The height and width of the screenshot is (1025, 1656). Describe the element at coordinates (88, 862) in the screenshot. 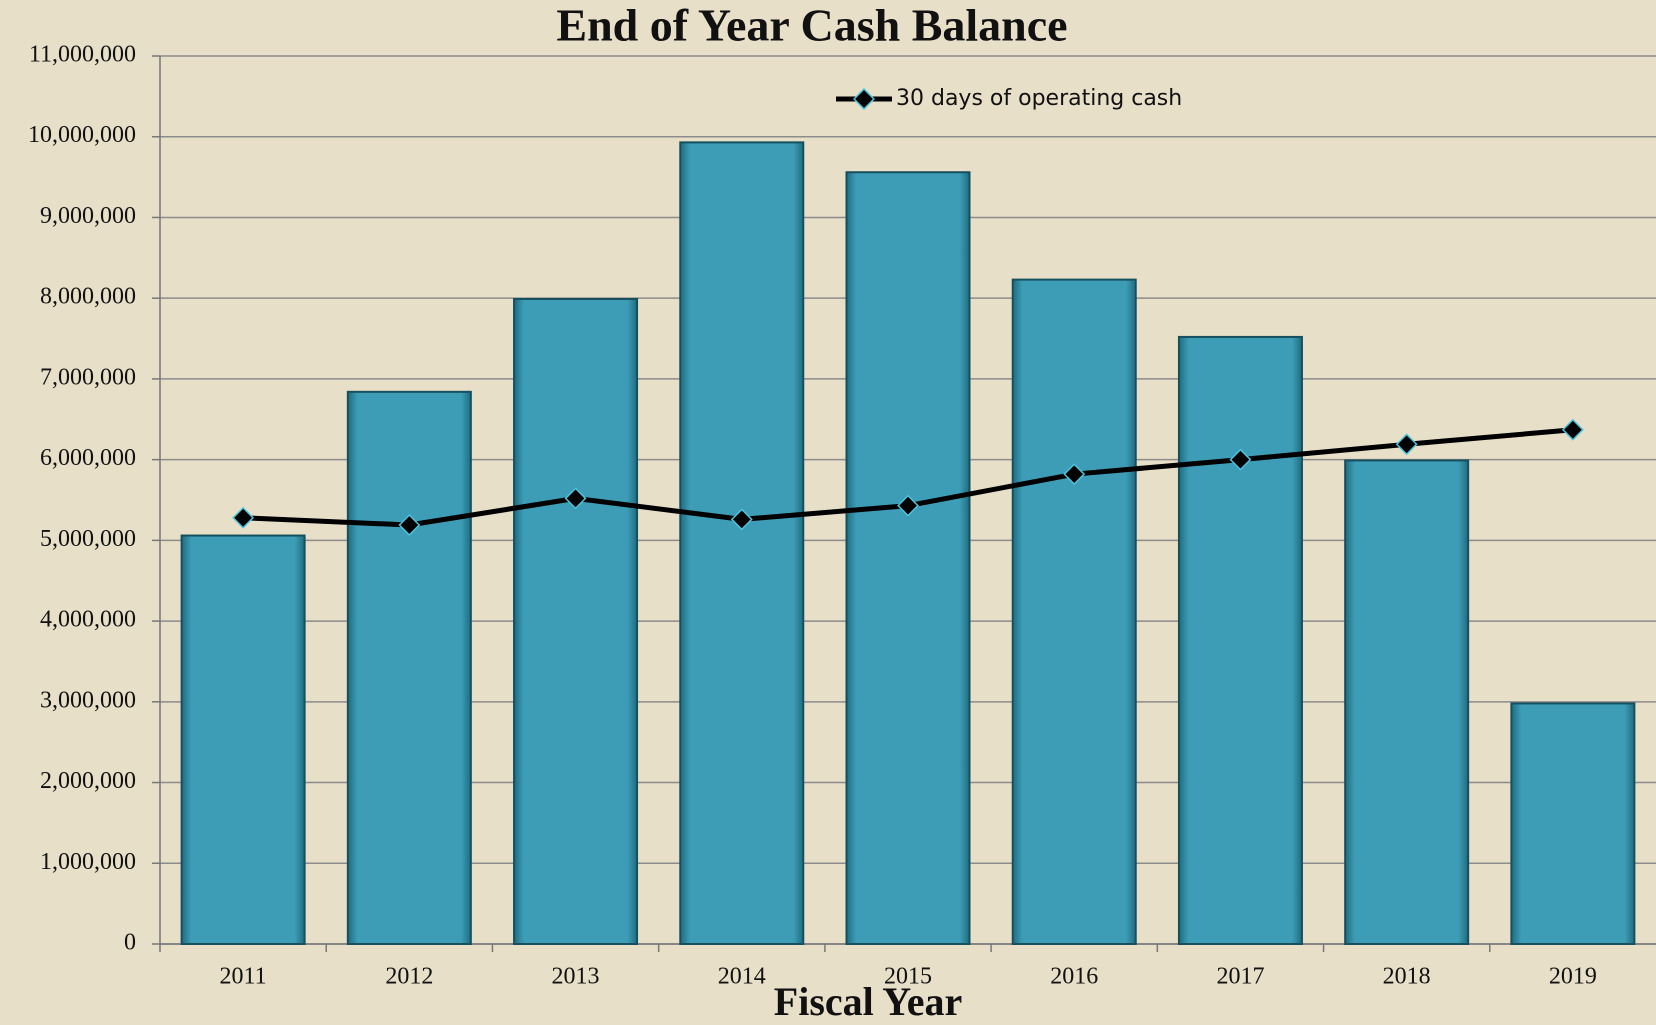

I see `y-tick-label: 1,000,000` at that location.